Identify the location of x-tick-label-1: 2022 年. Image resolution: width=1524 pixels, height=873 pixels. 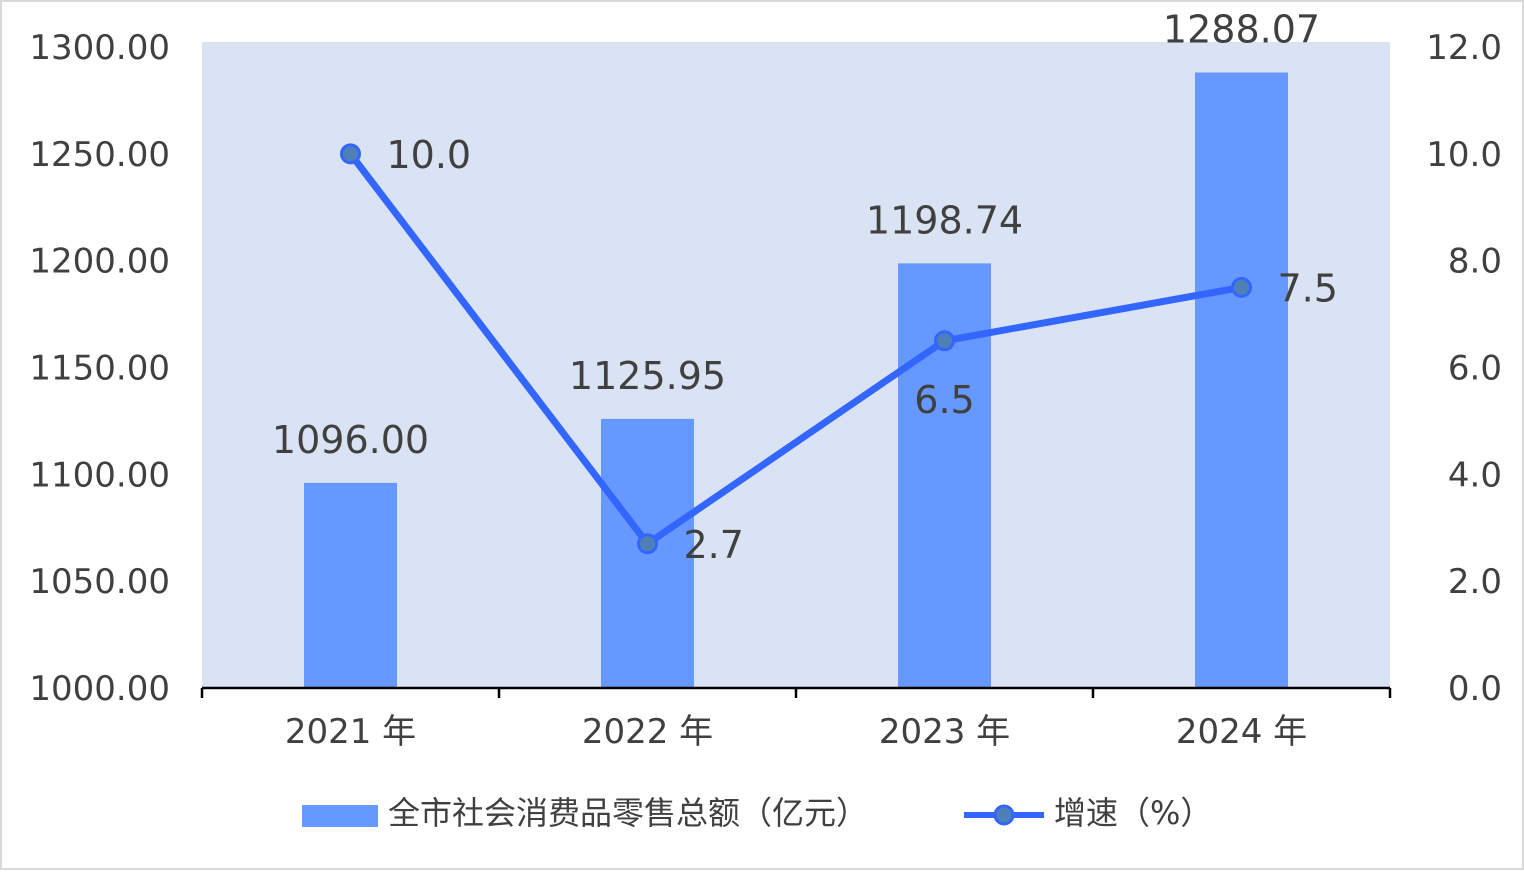
(647, 732).